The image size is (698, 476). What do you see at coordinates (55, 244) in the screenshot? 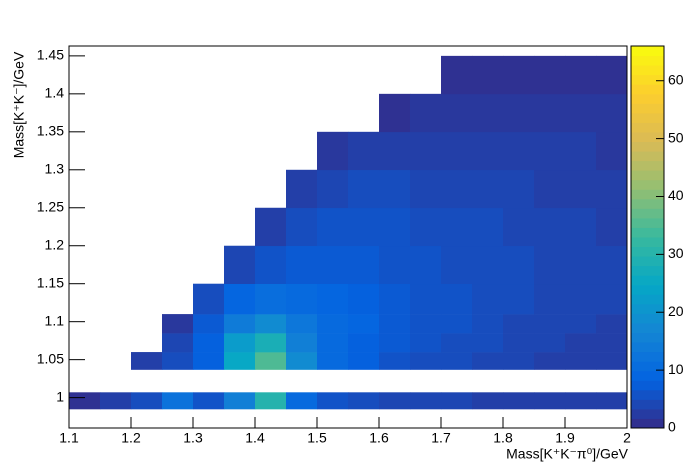
I see `y-tick-label: 1.2` at bounding box center [55, 244].